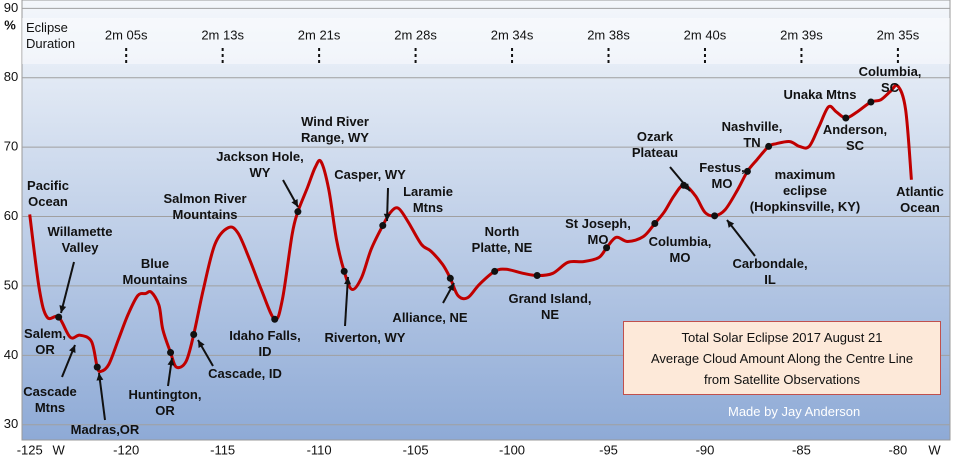  Describe the element at coordinates (165, 402) in the screenshot. I see `annotation: Huntington, OR` at that location.